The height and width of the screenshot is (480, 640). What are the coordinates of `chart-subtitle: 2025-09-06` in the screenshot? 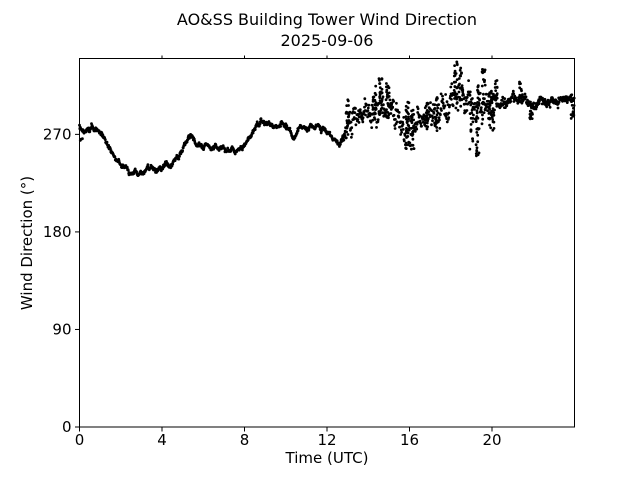 It's located at (327, 40).